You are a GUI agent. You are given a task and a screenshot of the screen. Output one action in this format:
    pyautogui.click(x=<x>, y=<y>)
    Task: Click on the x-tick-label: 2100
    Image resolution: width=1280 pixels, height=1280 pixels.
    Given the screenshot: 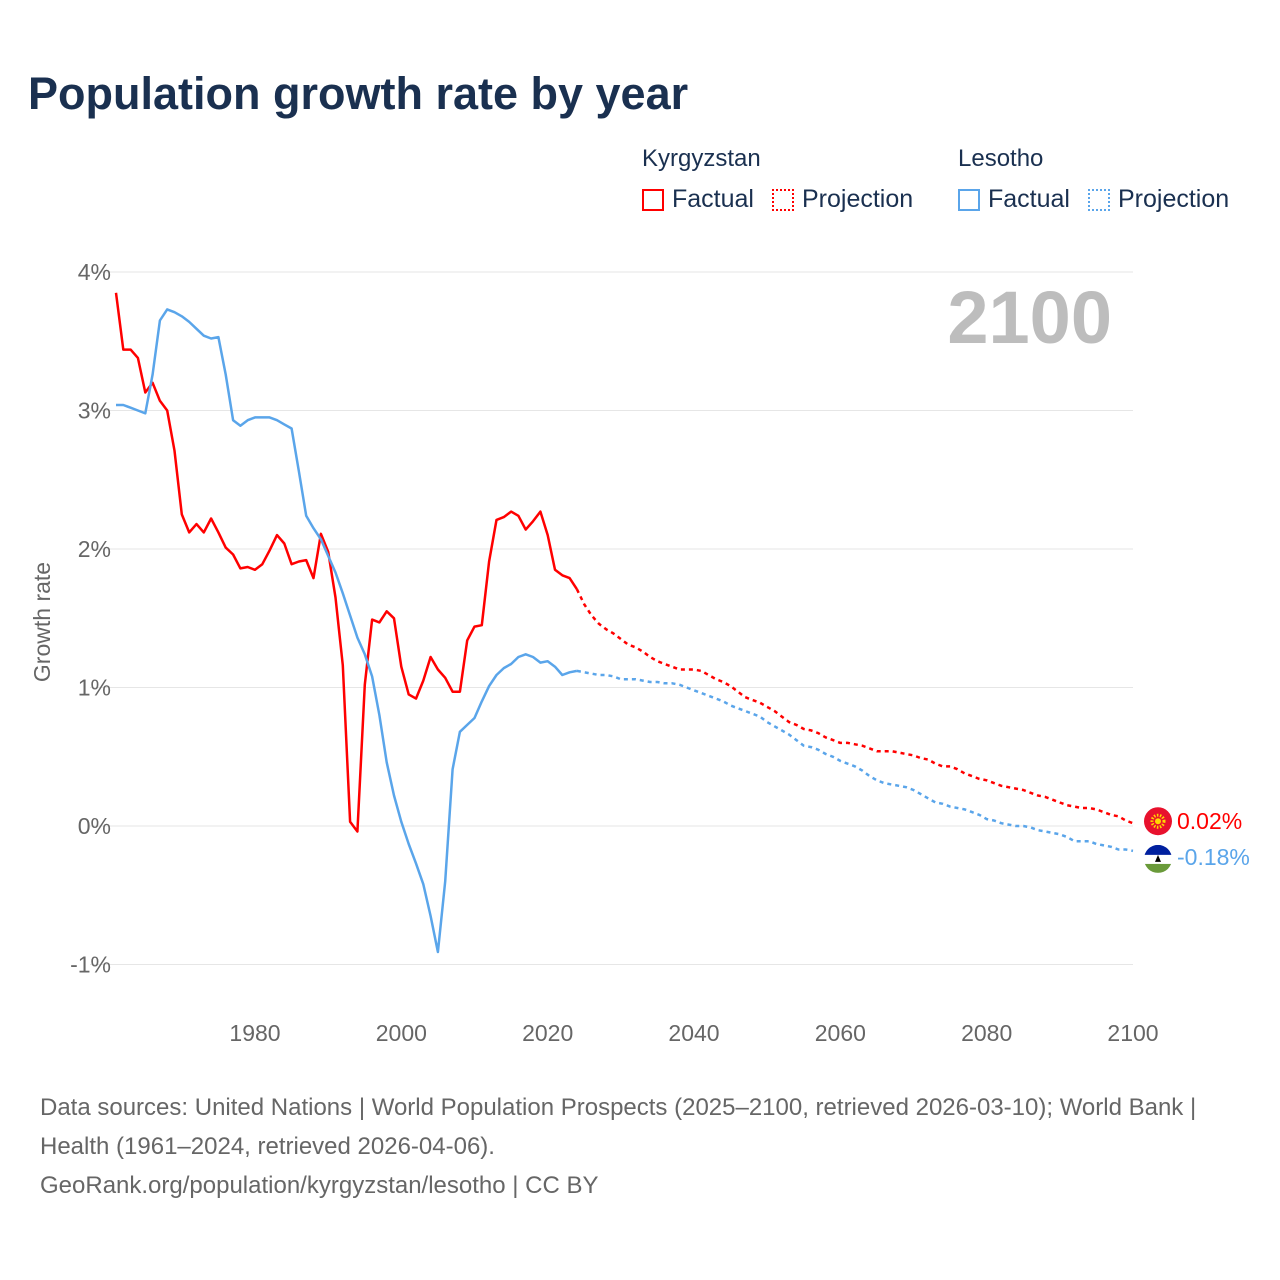 What is the action you would take?
    pyautogui.click(x=1132, y=1033)
    